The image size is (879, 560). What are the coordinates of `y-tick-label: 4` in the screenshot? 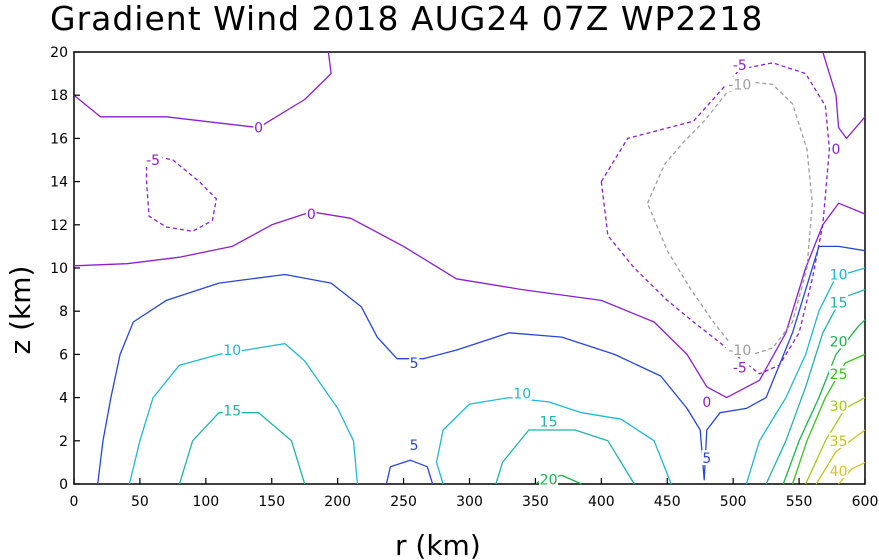 It's located at (63, 399).